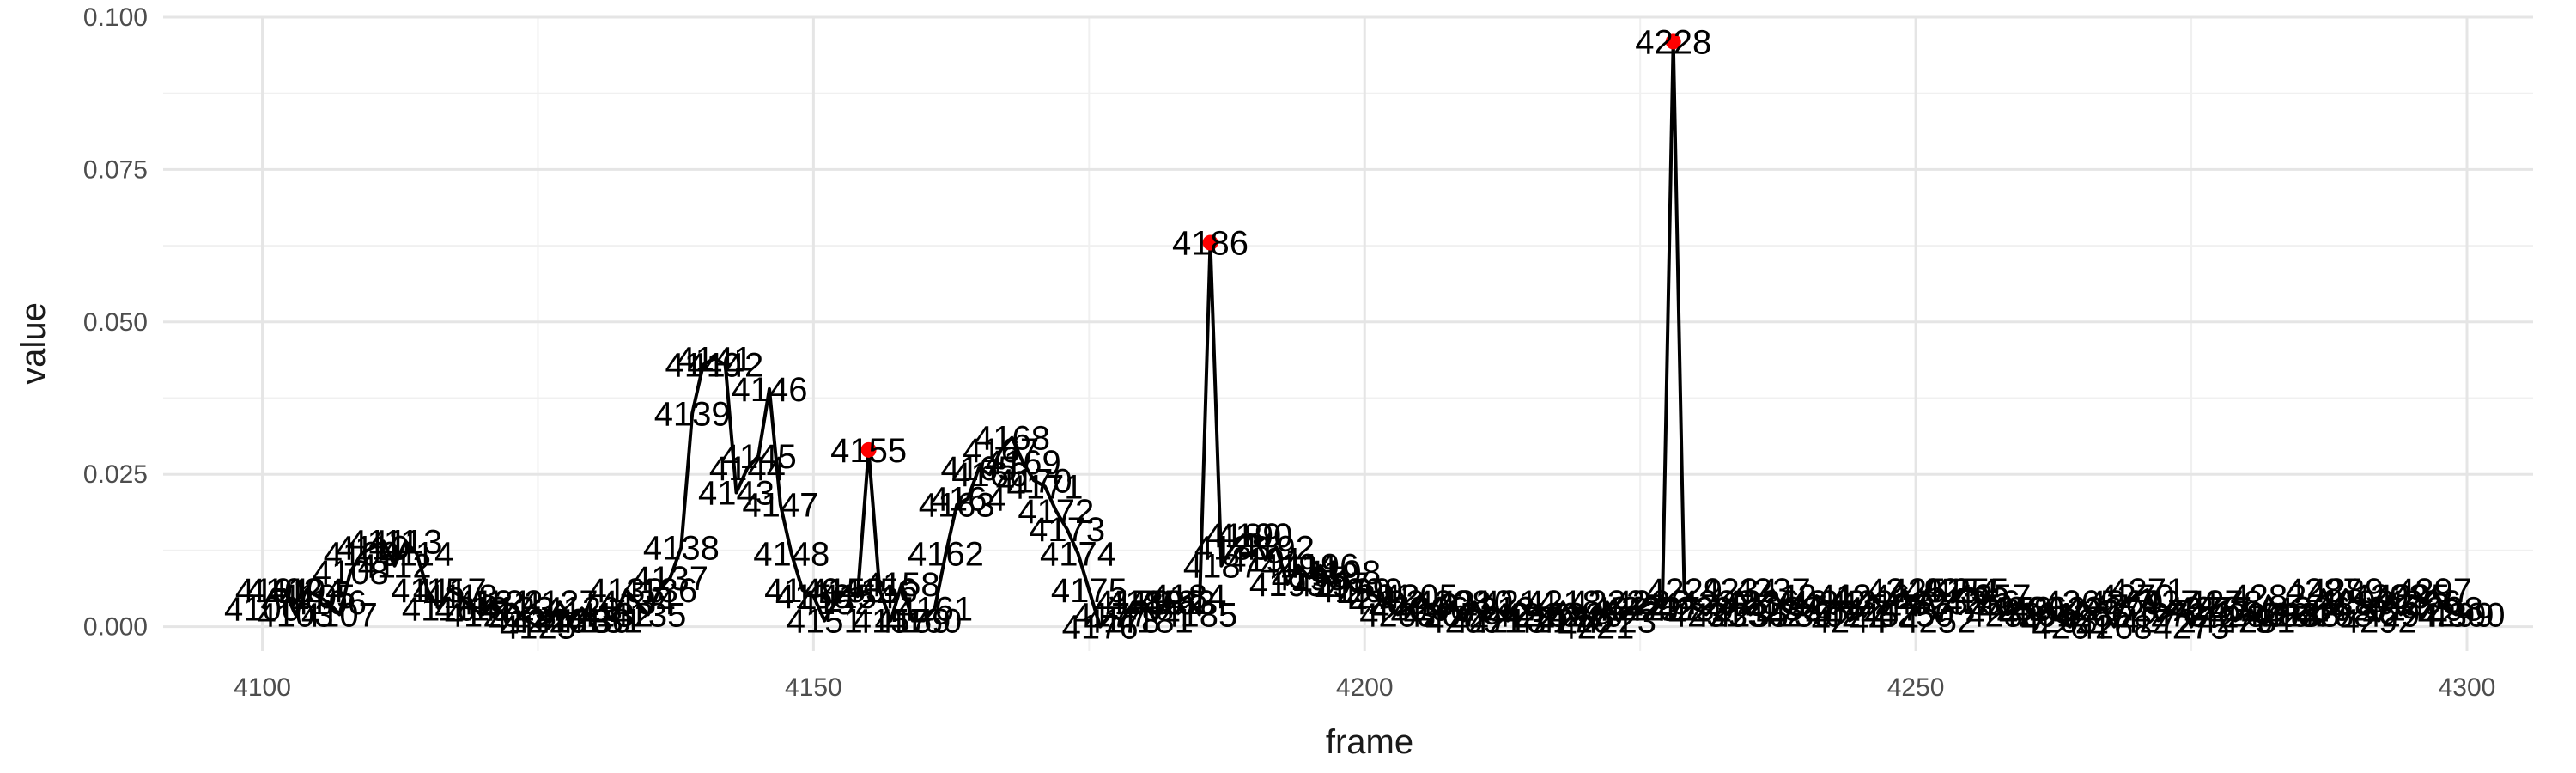  I want to click on point-label: 4263, so click(2060, 622).